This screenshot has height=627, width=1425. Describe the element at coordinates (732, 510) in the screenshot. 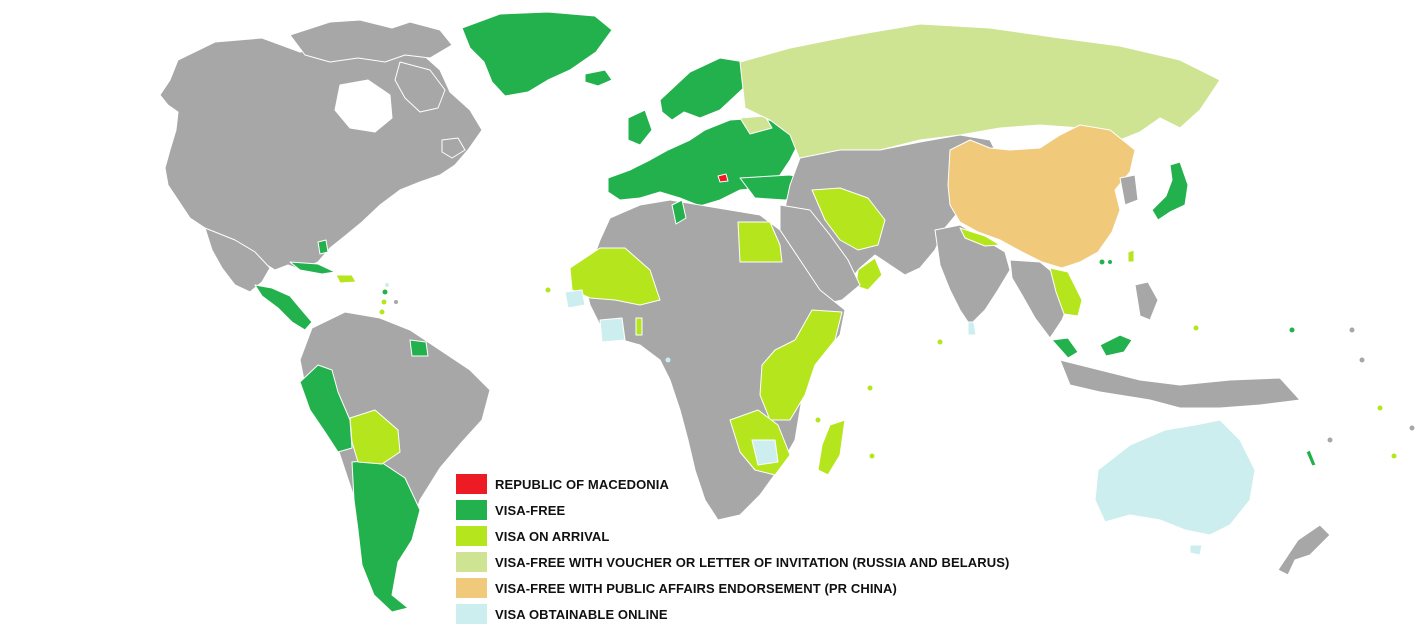

I see `legend-item-visa-free: VISA-FREE` at that location.